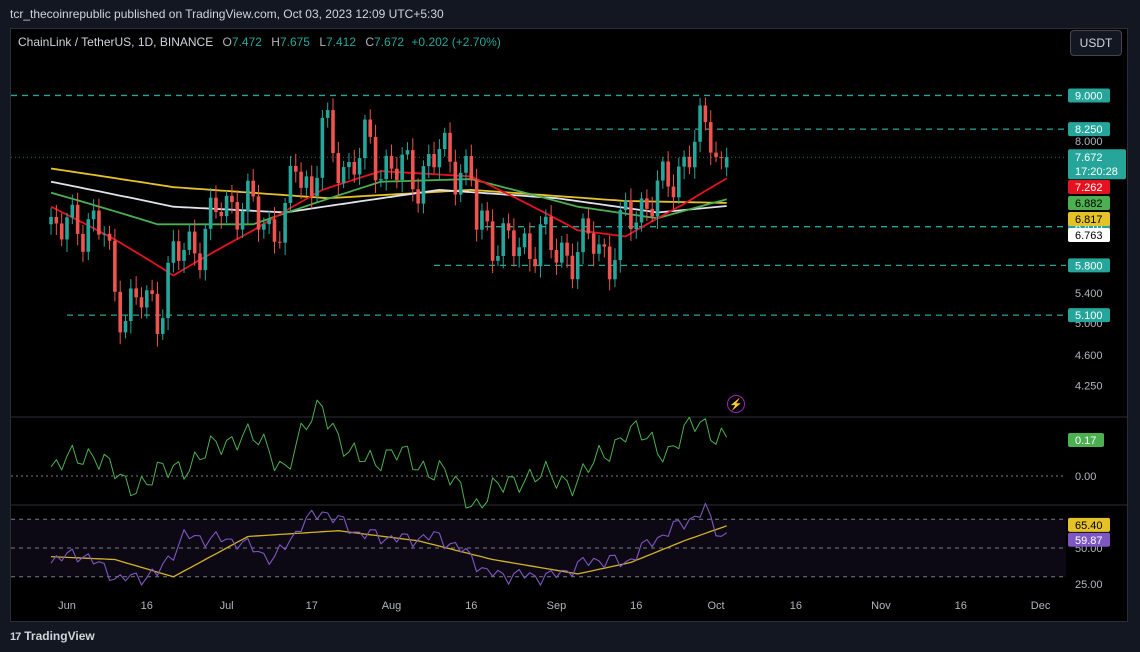  What do you see at coordinates (52, 636) in the screenshot?
I see `tradingview-logo: 17 TradingView` at bounding box center [52, 636].